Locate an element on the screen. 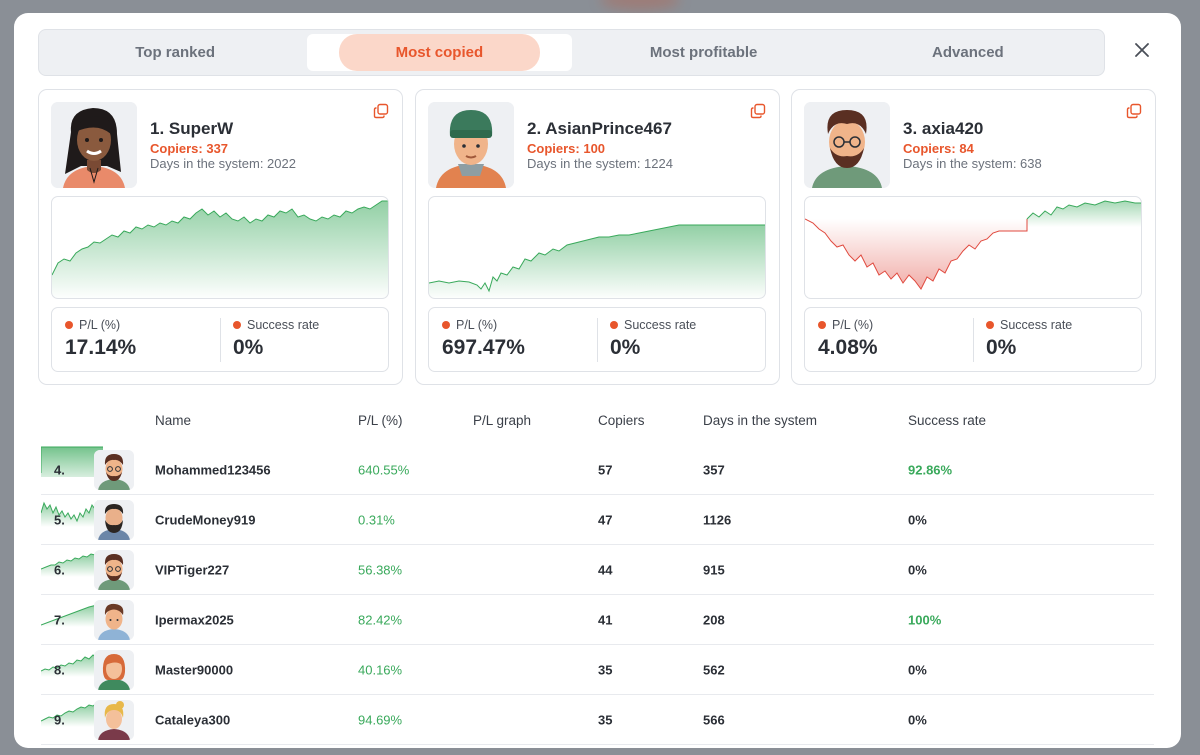 The width and height of the screenshot is (1200, 755). copiers-count: 35 is located at coordinates (605, 669).